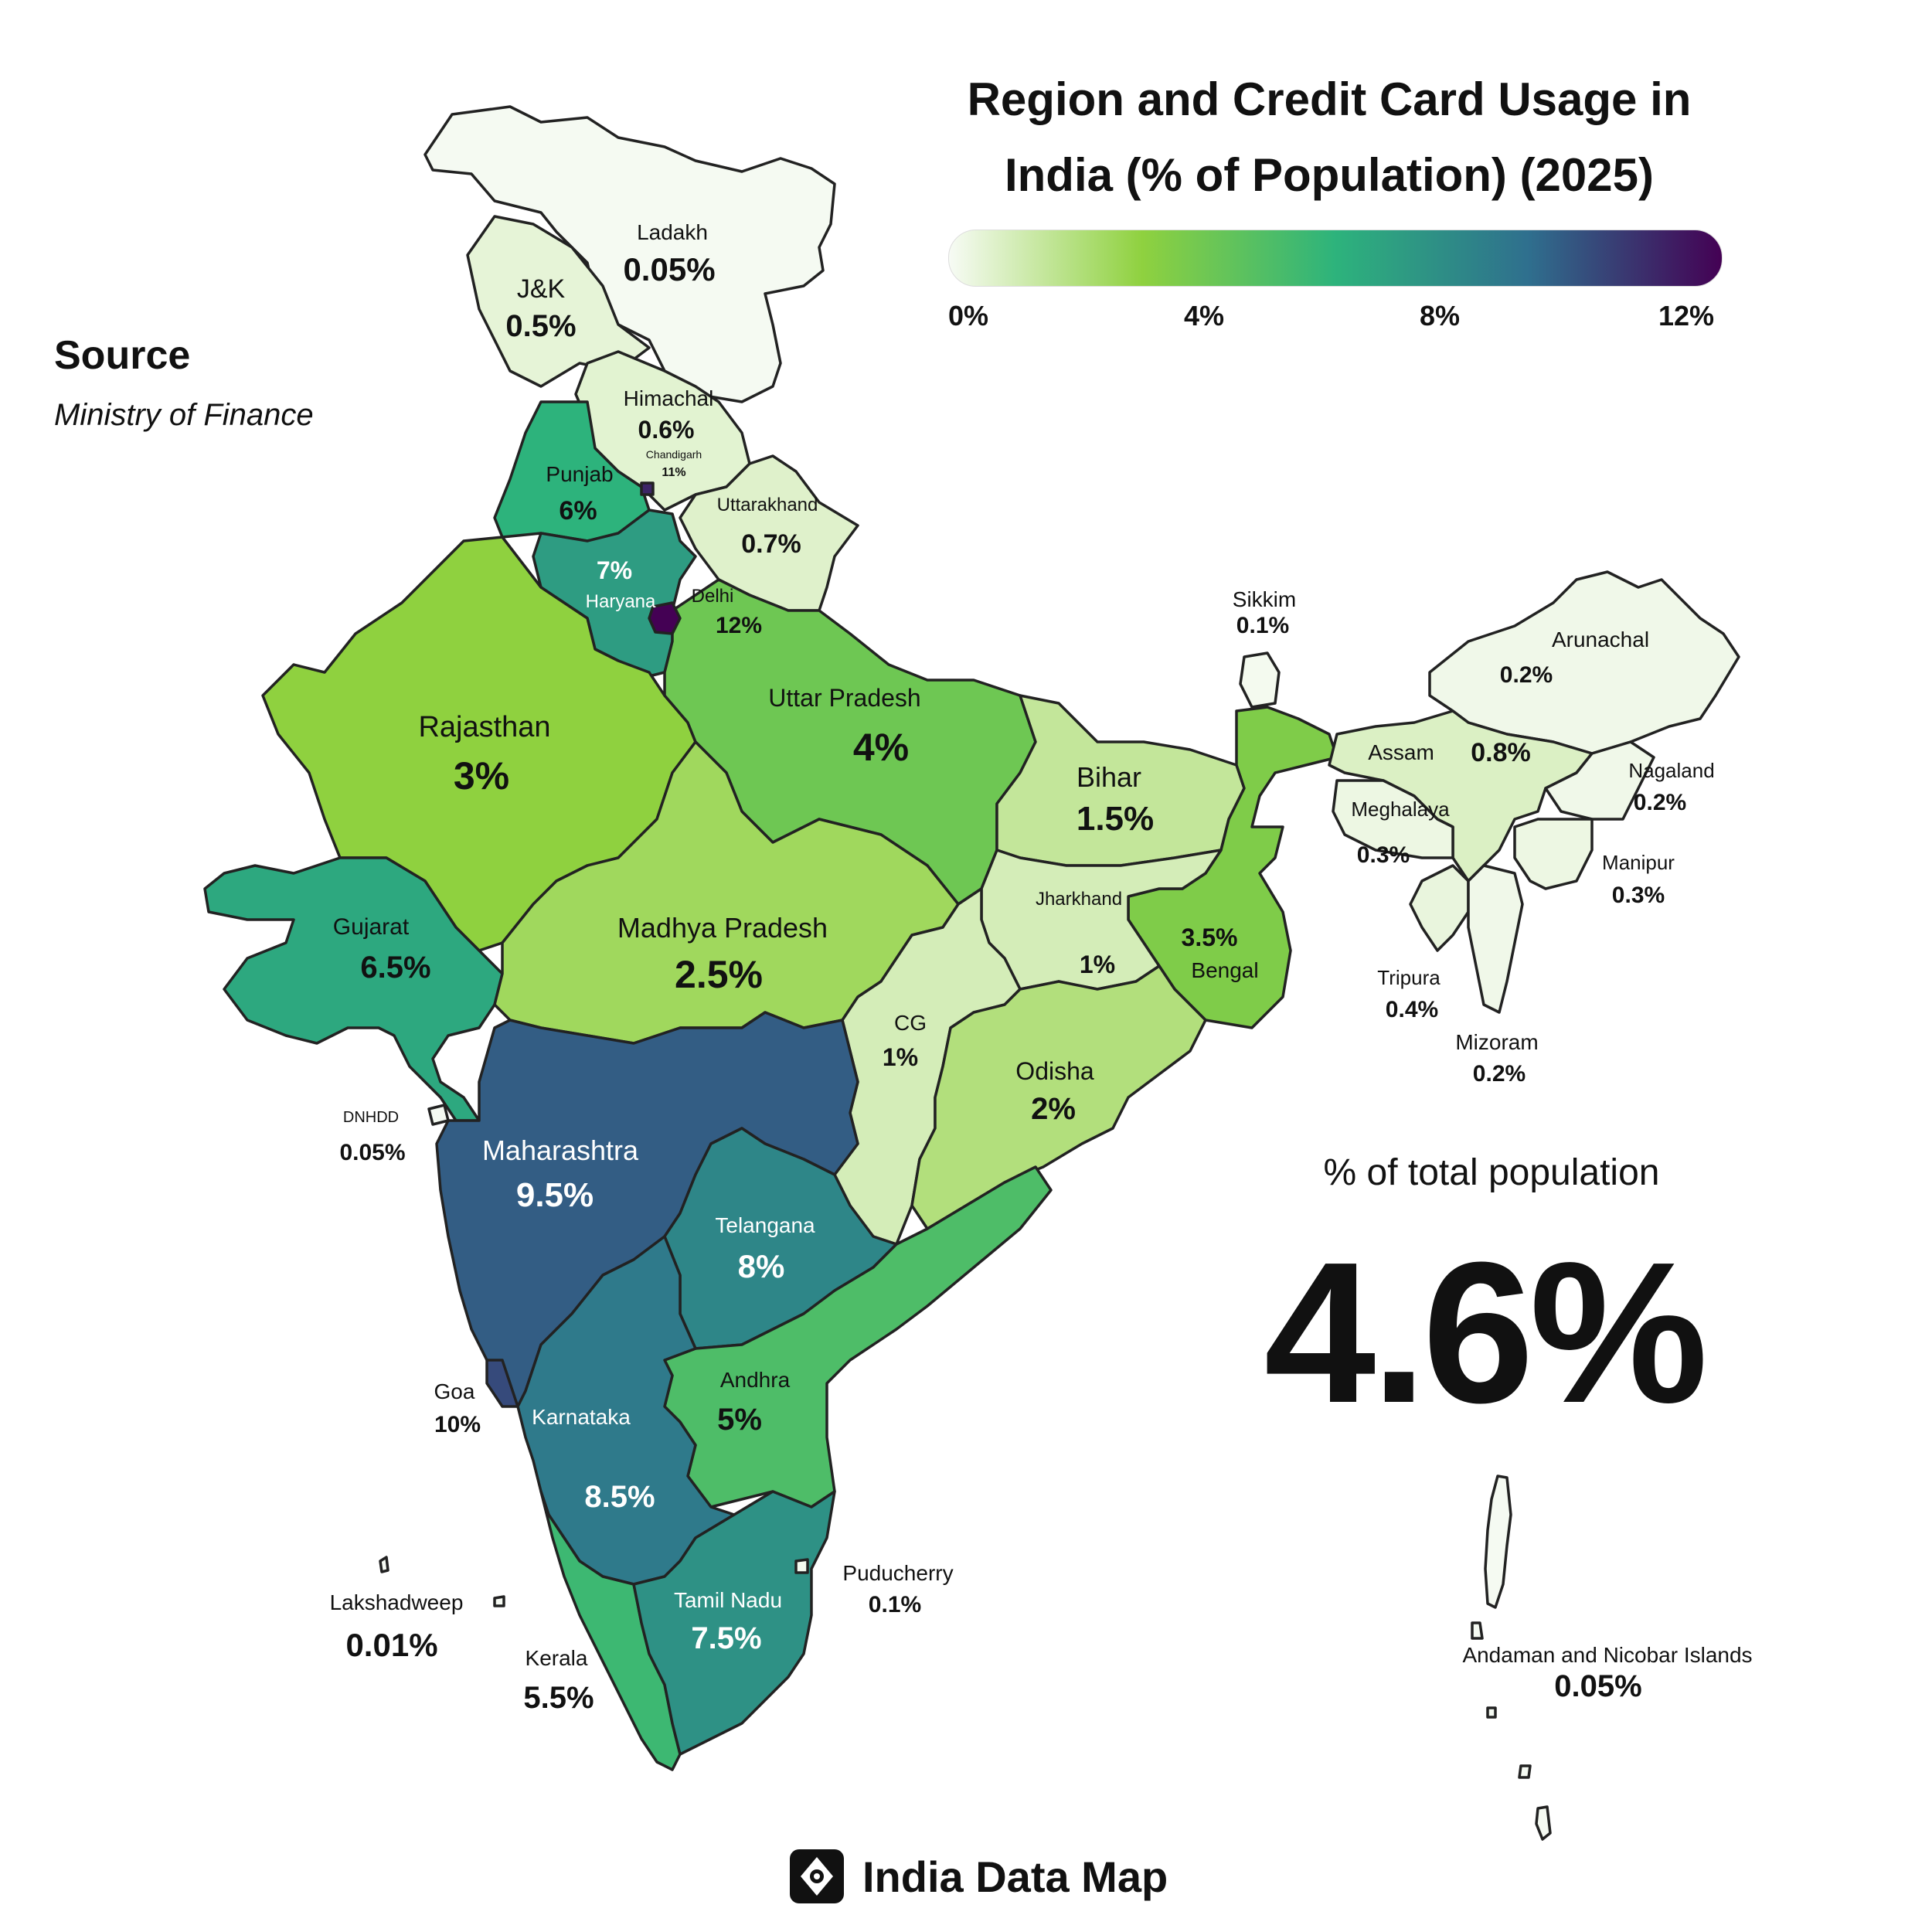  Describe the element at coordinates (1263, 625) in the screenshot. I see `label-sikkim-value: 0.1%` at that location.